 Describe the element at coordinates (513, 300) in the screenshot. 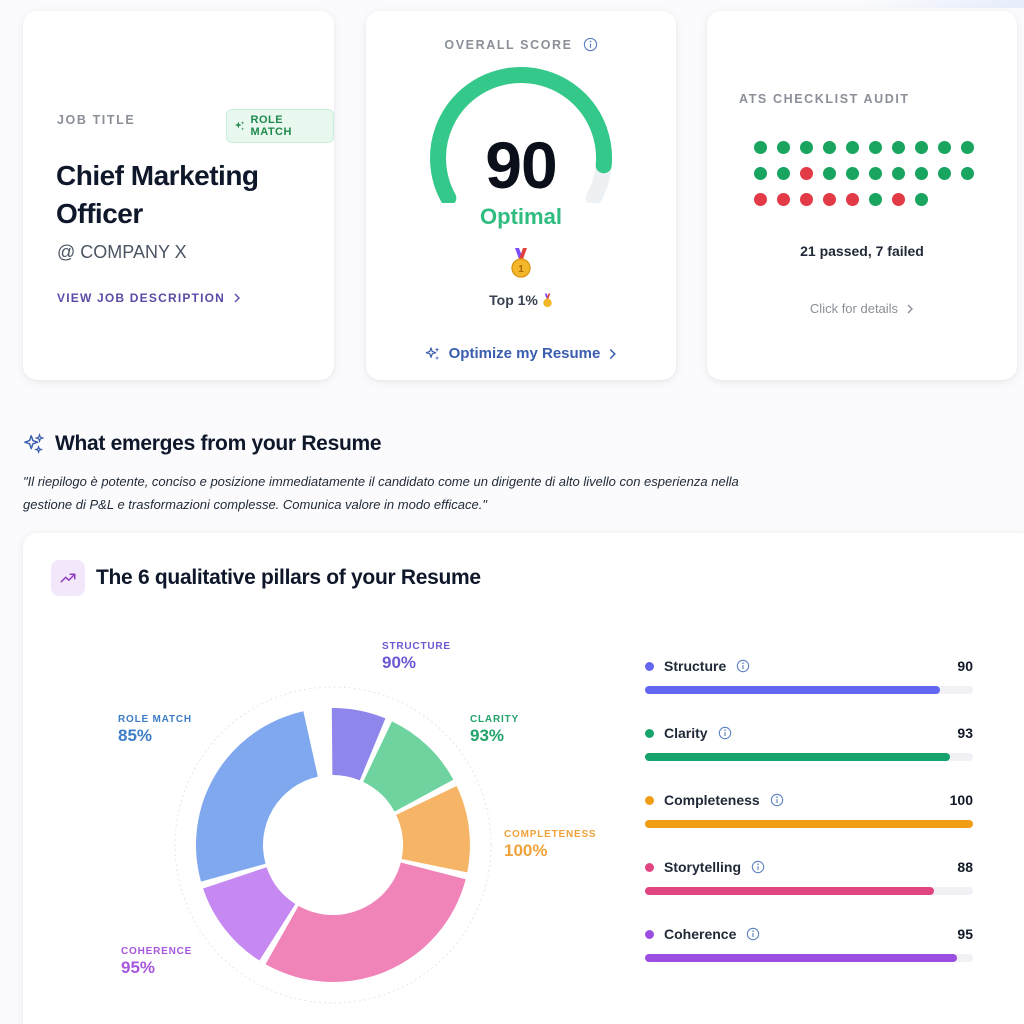

I see `rank-value: Top 1%` at that location.